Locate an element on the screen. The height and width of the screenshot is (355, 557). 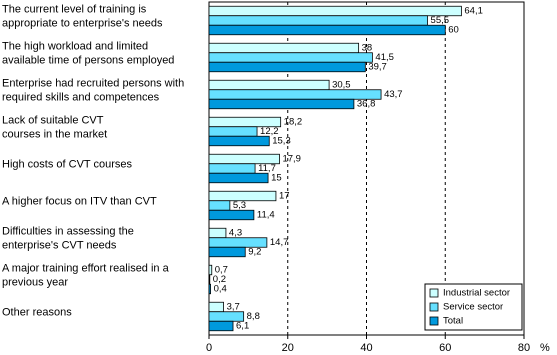
value-label: 39,7 is located at coordinates (377, 67).